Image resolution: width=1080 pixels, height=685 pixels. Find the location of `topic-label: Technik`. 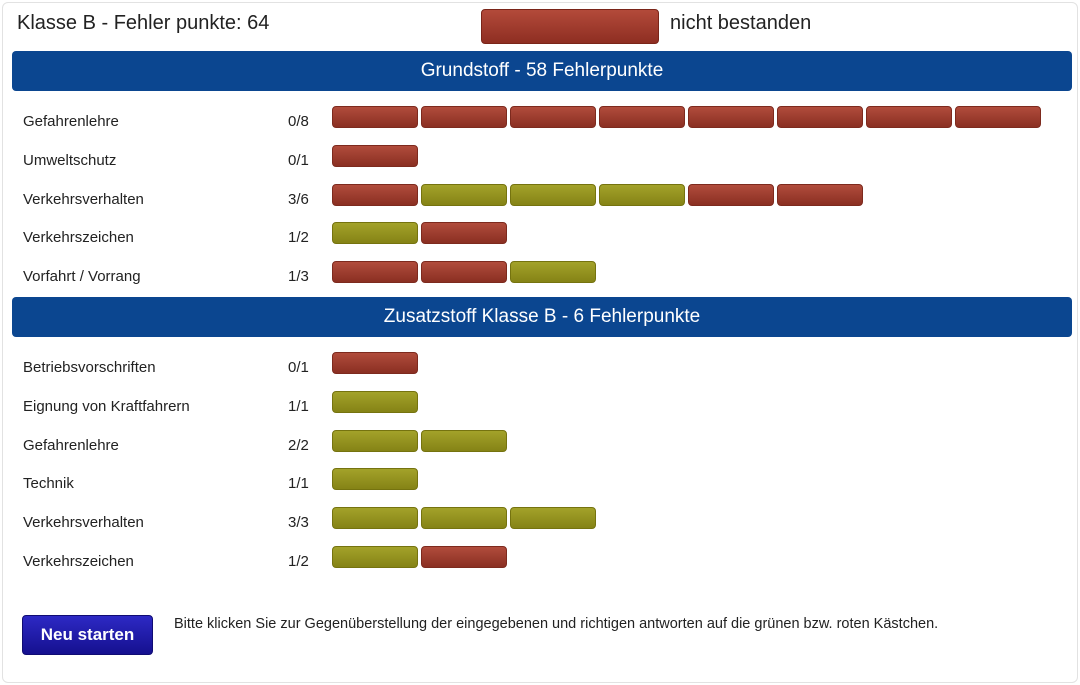

topic-label: Technik is located at coordinates (48, 484).